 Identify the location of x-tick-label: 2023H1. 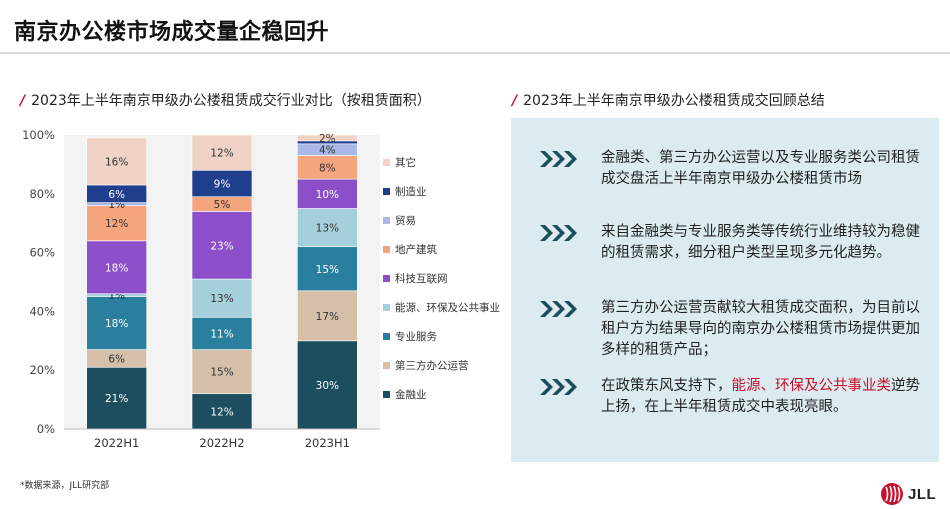
(327, 443).